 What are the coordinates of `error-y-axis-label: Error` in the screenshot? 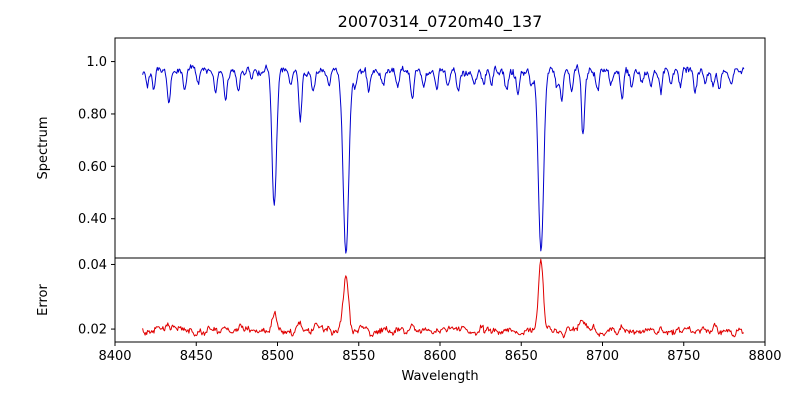 It's located at (43, 300).